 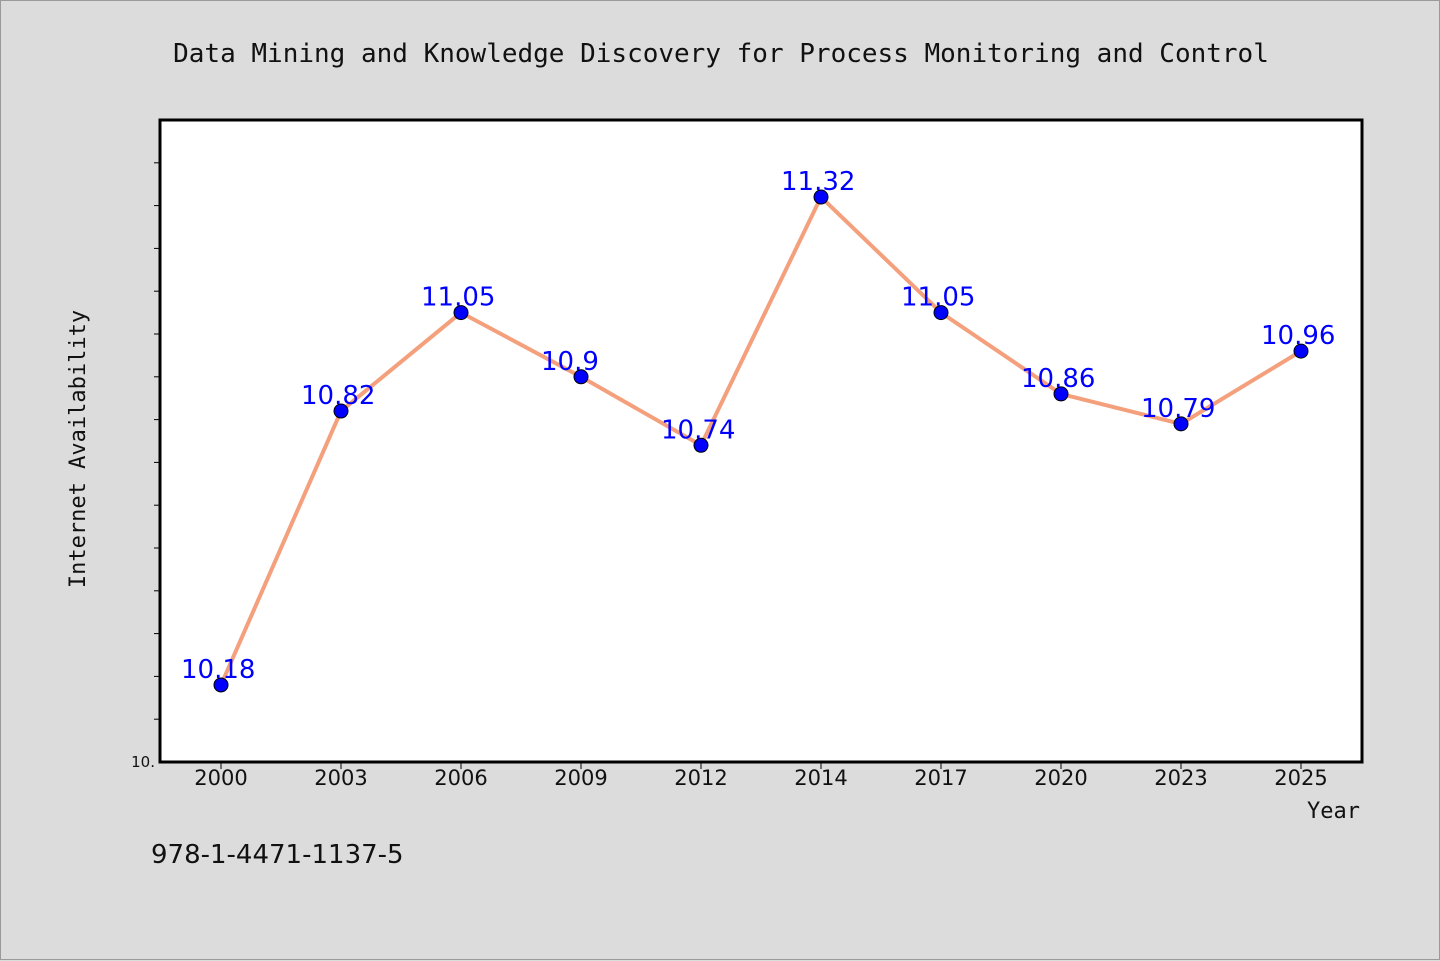 I want to click on data-label: 10.96, so click(x=1298, y=336).